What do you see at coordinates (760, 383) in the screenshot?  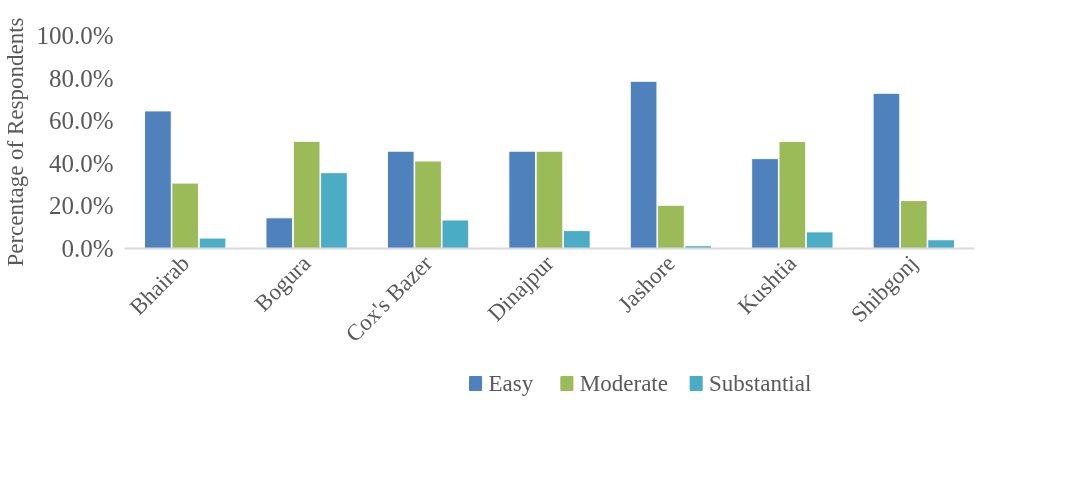 I see `legend-label: Substantial` at bounding box center [760, 383].